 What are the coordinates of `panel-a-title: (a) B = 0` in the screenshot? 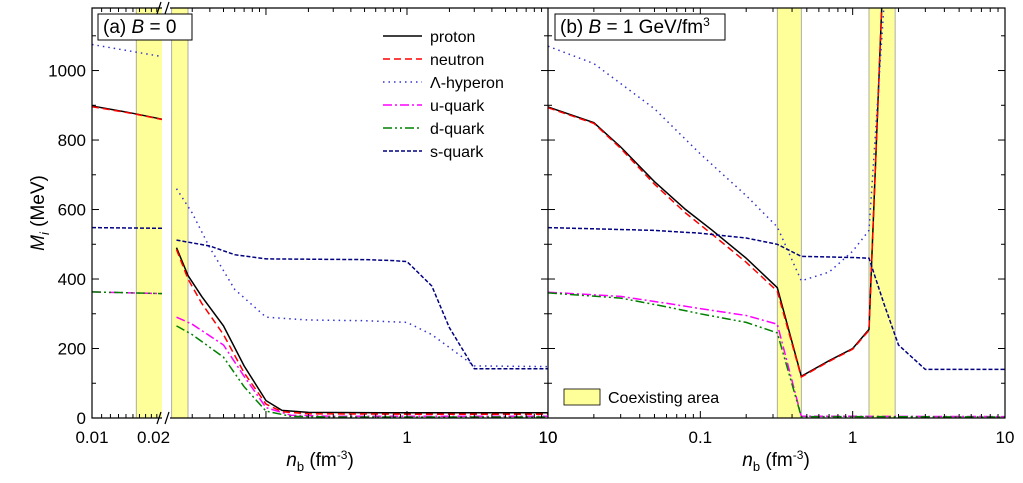 It's located at (145, 27).